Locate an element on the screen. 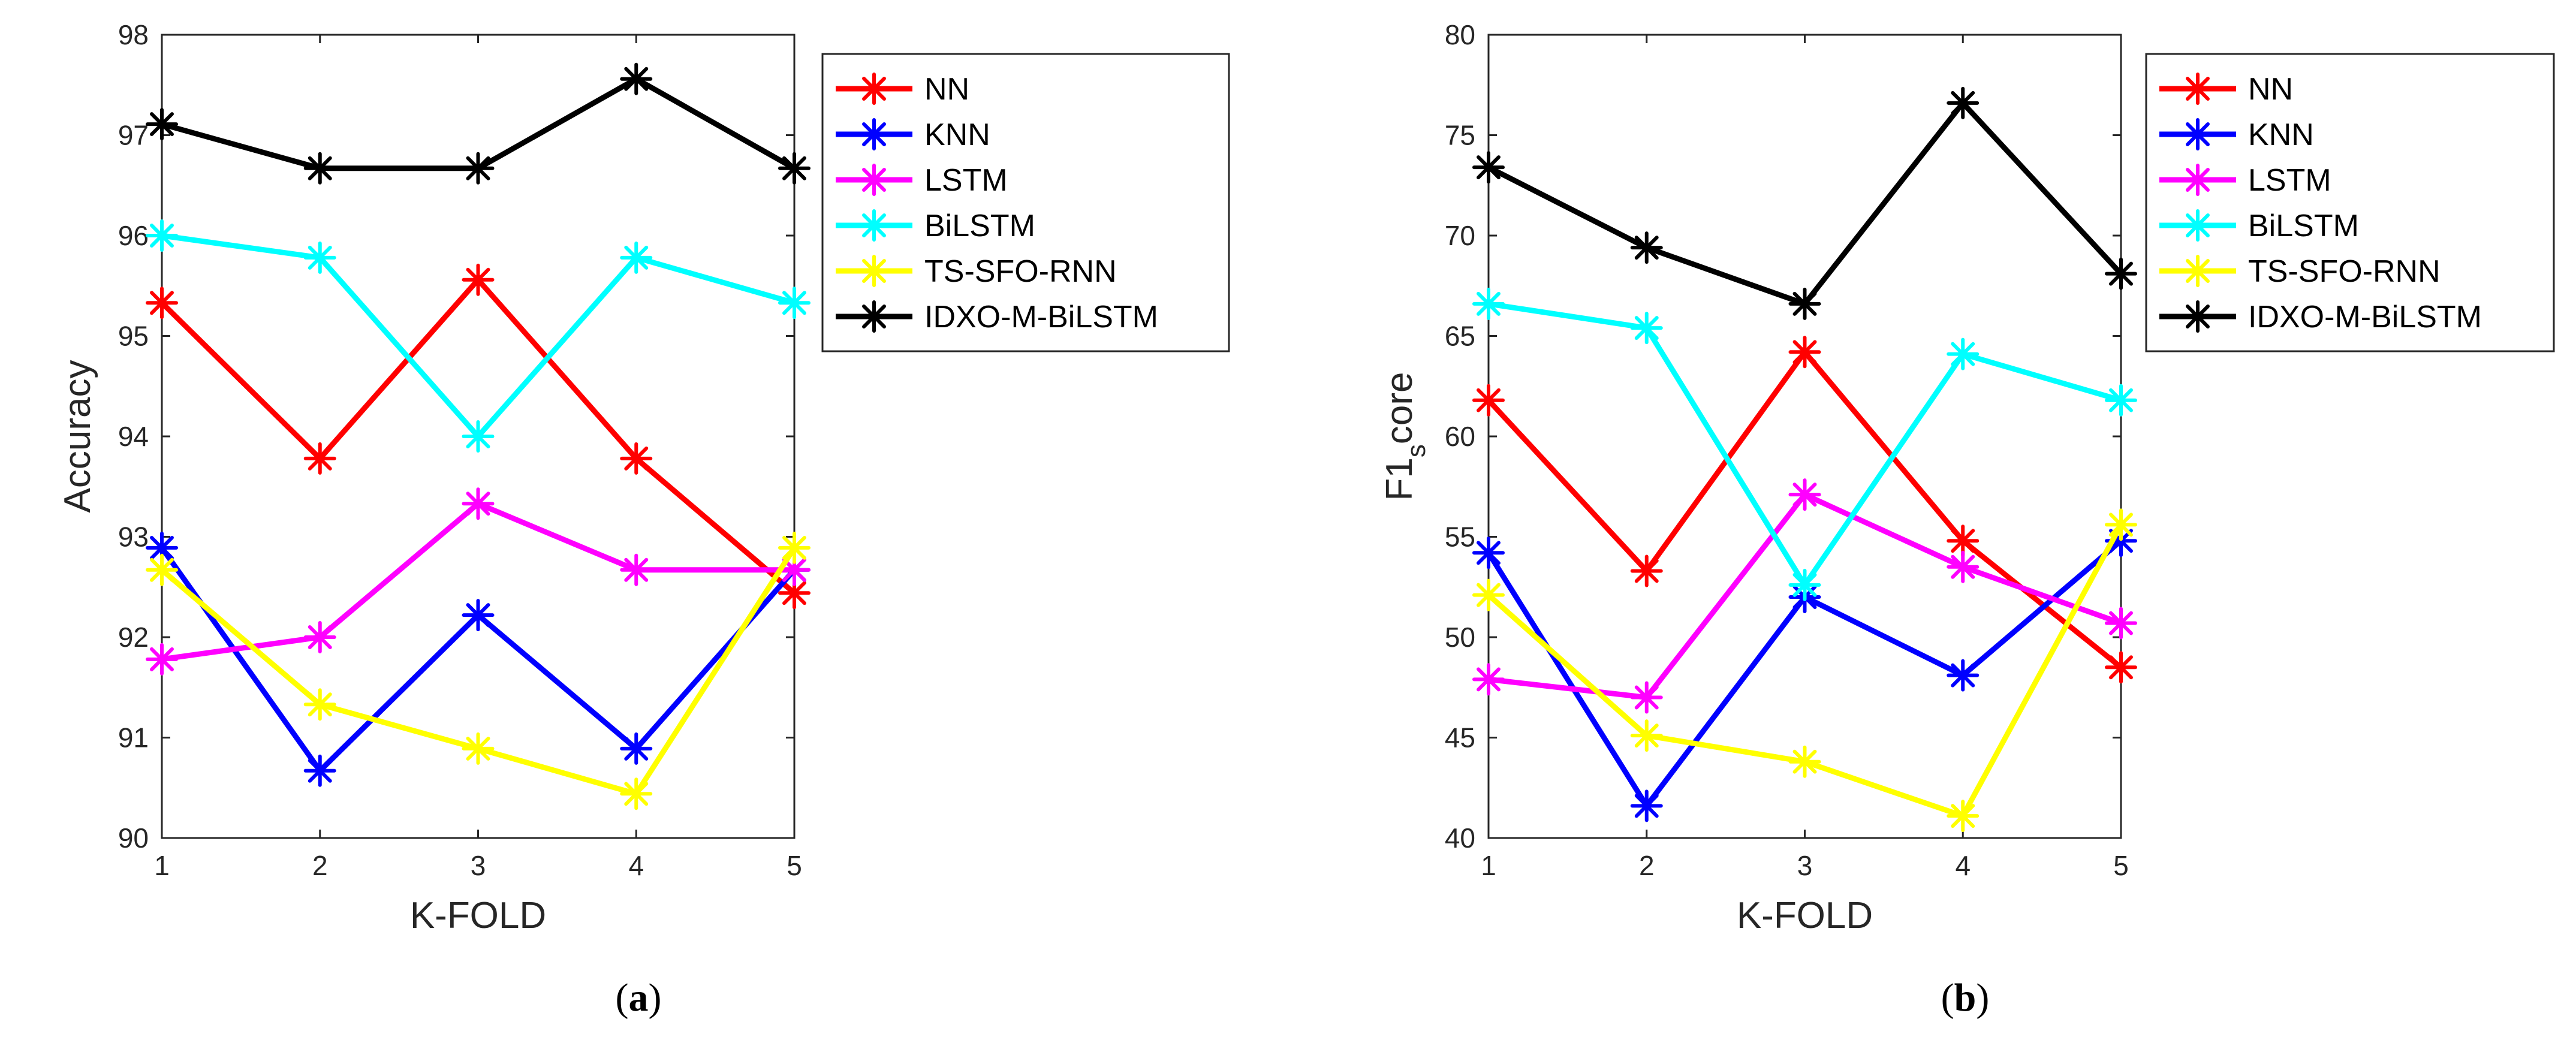  y-tick-label: 50 is located at coordinates (1460, 637).